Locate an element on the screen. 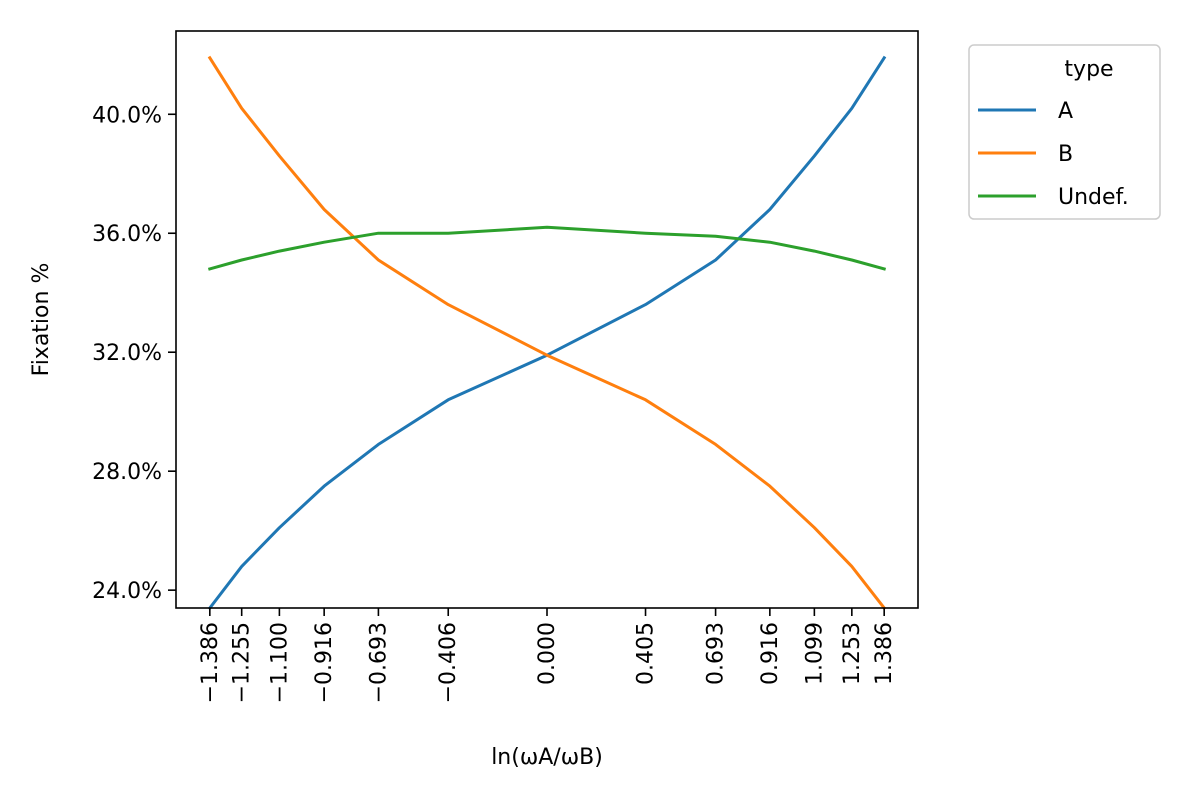 The height and width of the screenshot is (800, 1200). x-tick-label: −1.100 is located at coordinates (279, 662).